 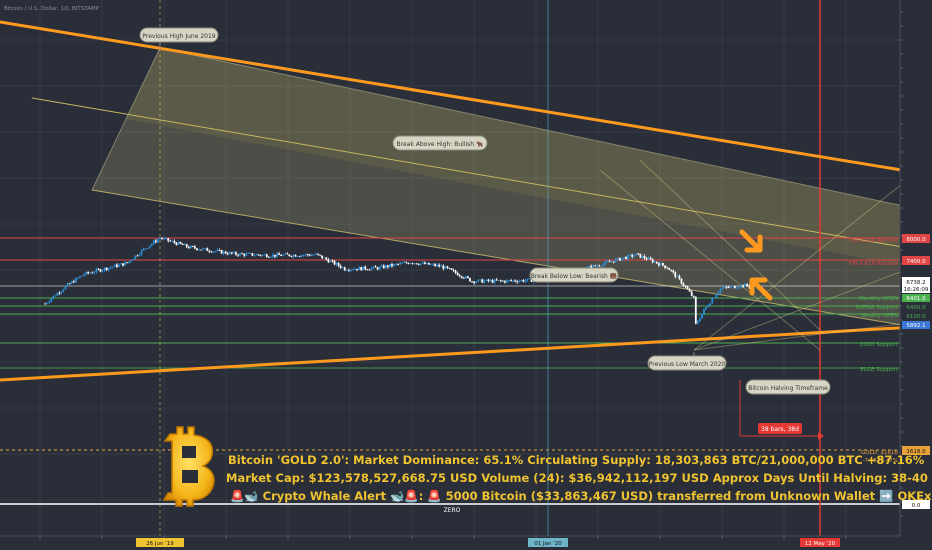 I want to click on tag-countdown: 16:26:09, so click(x=916, y=290).